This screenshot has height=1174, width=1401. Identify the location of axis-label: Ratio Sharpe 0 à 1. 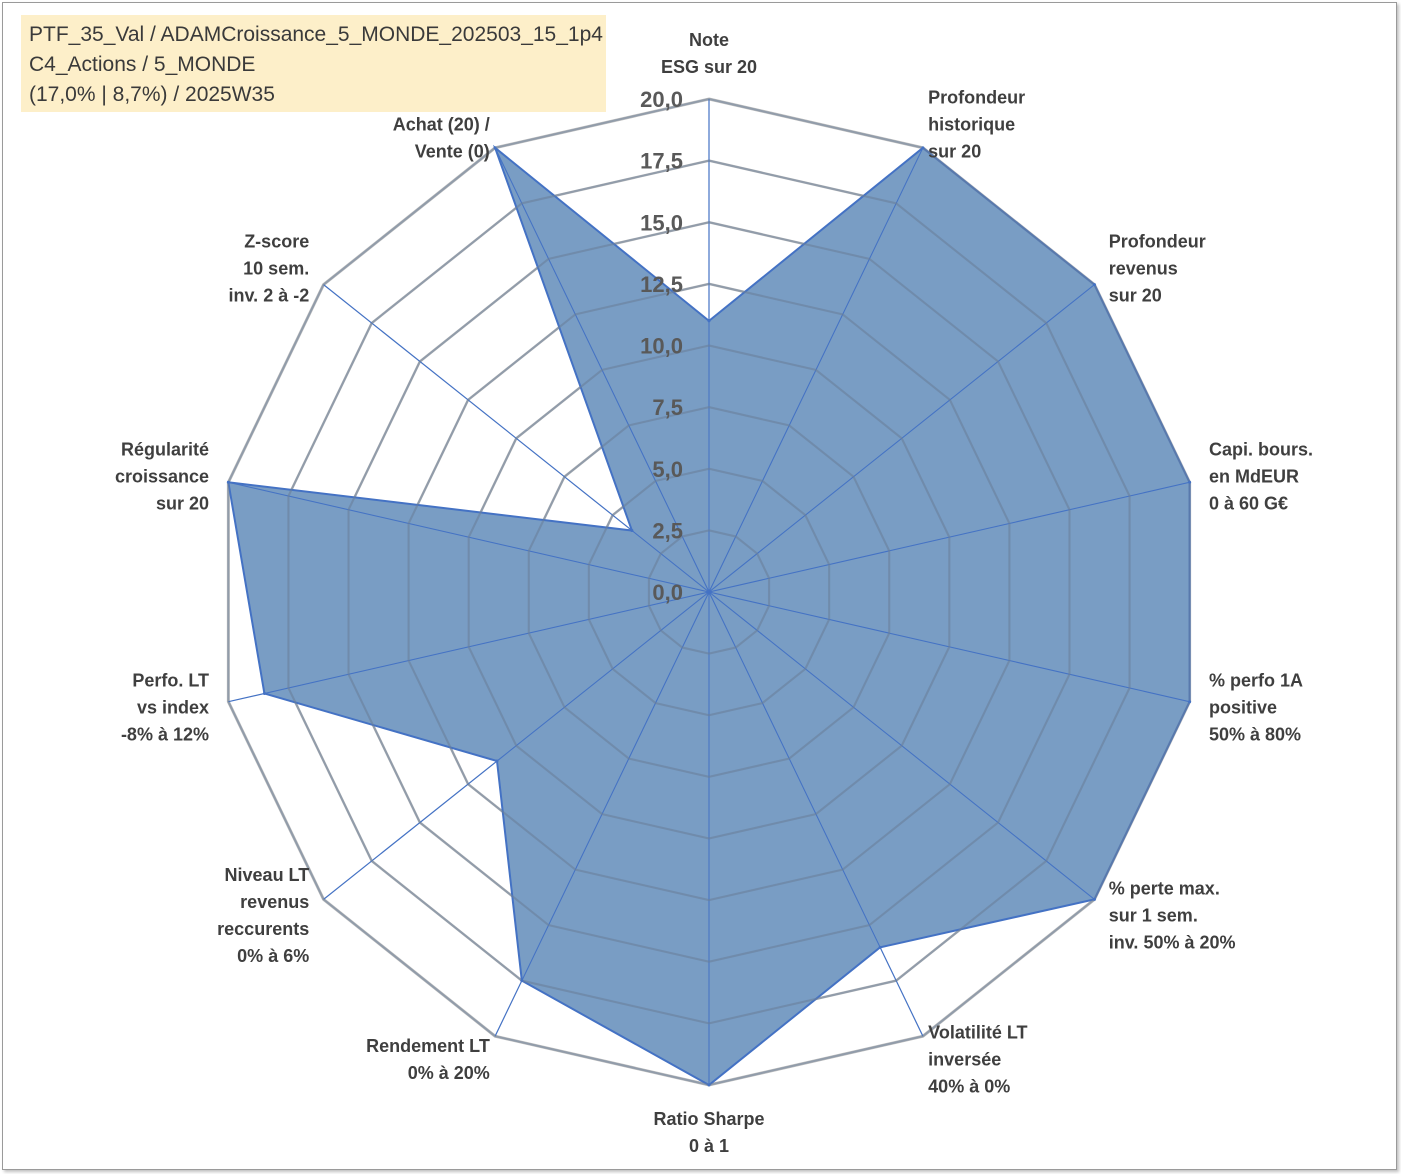
(708, 1132).